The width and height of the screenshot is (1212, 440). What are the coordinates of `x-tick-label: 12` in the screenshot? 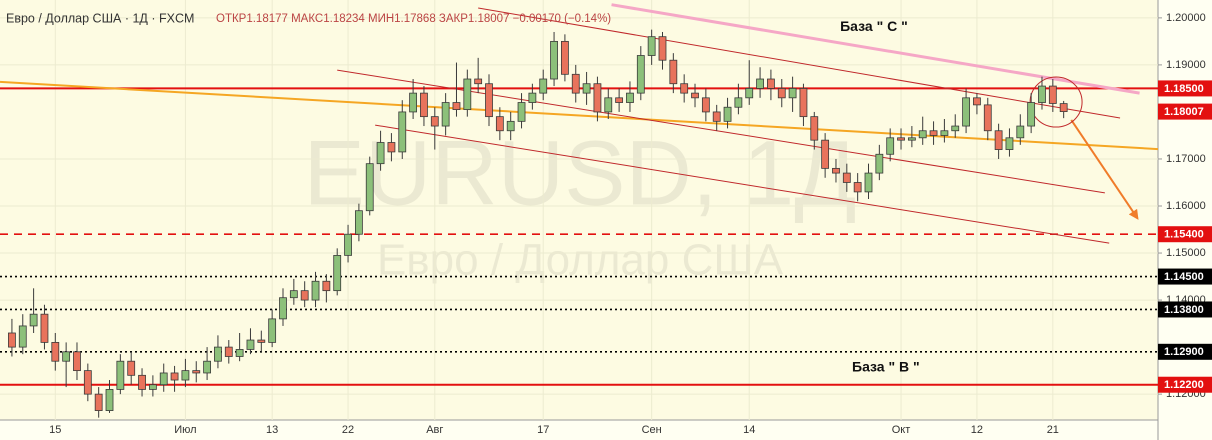 It's located at (977, 430).